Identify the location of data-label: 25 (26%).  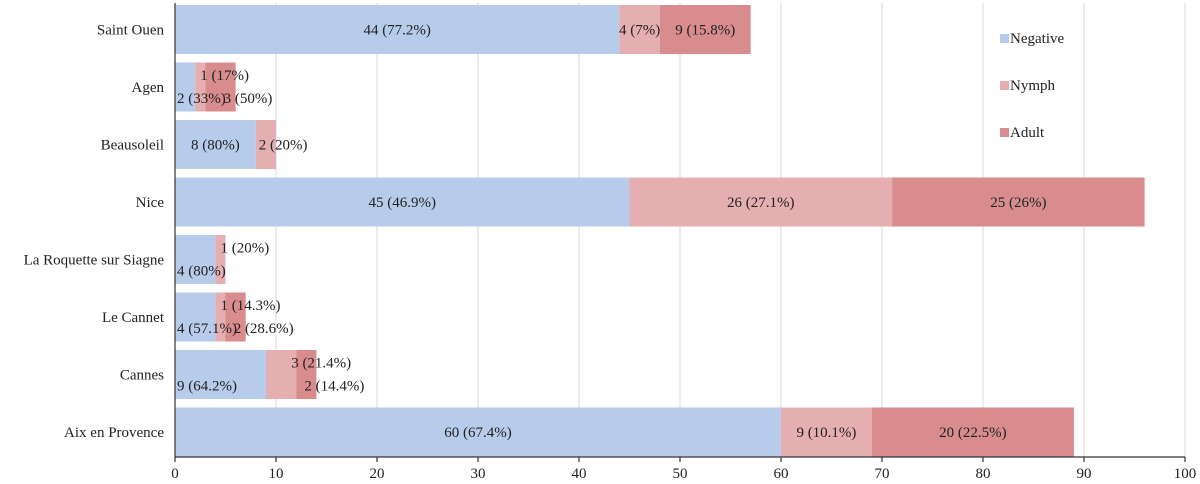
(1018, 203).